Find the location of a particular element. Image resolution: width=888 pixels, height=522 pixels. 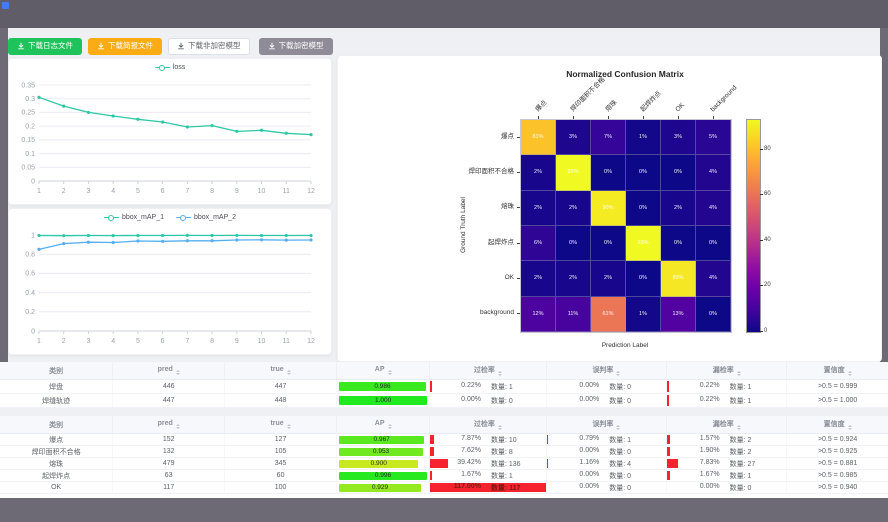

svg-text: 1 is located at coordinates (33, 235).